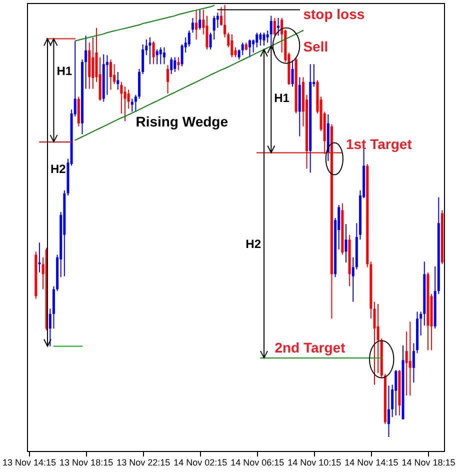 The height and width of the screenshot is (475, 457). Describe the element at coordinates (201, 463) in the screenshot. I see `x-tick-label: 14 Nov 02:15` at that location.